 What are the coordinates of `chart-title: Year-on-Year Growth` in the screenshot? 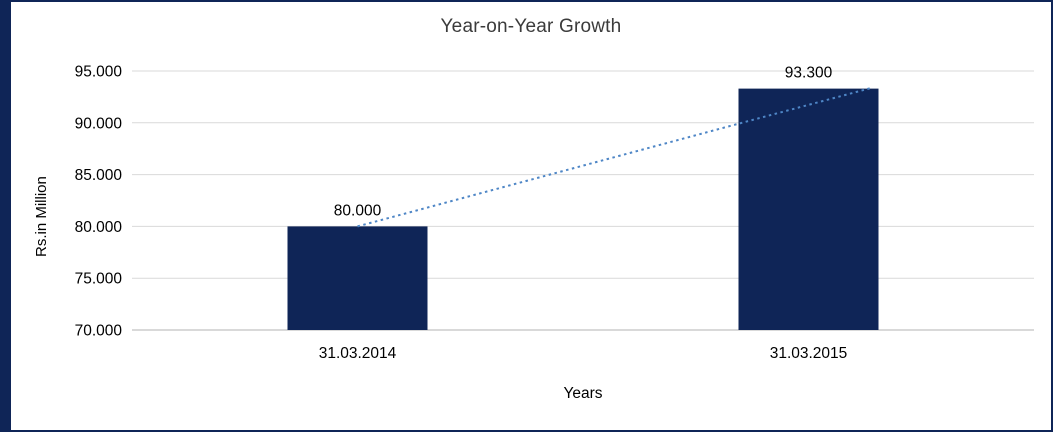 It's located at (531, 26).